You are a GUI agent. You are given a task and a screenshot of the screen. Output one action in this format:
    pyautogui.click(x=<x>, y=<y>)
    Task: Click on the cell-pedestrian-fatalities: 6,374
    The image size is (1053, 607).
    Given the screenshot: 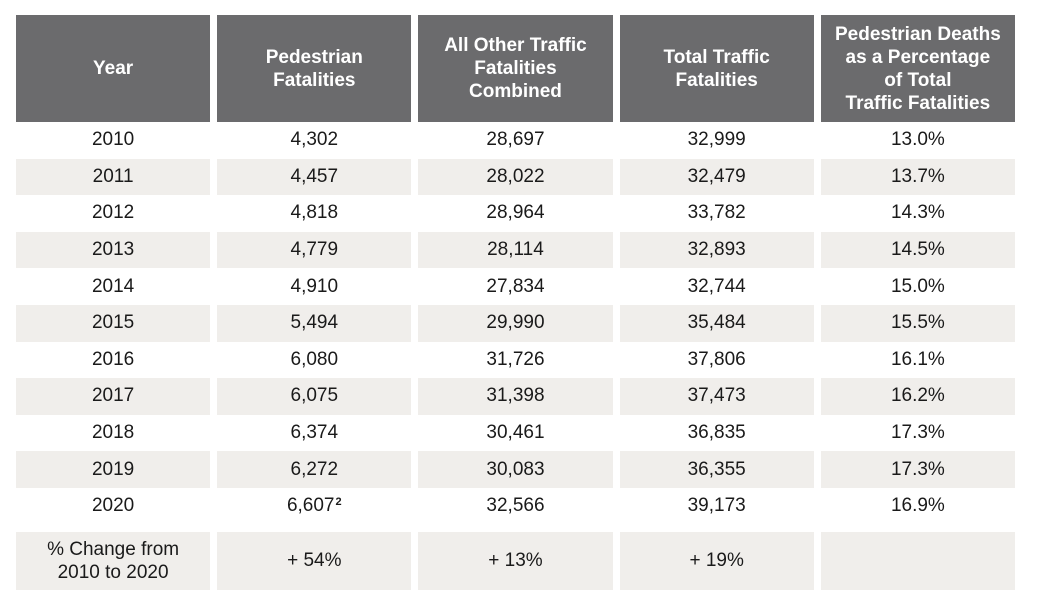 What is the action you would take?
    pyautogui.click(x=314, y=433)
    